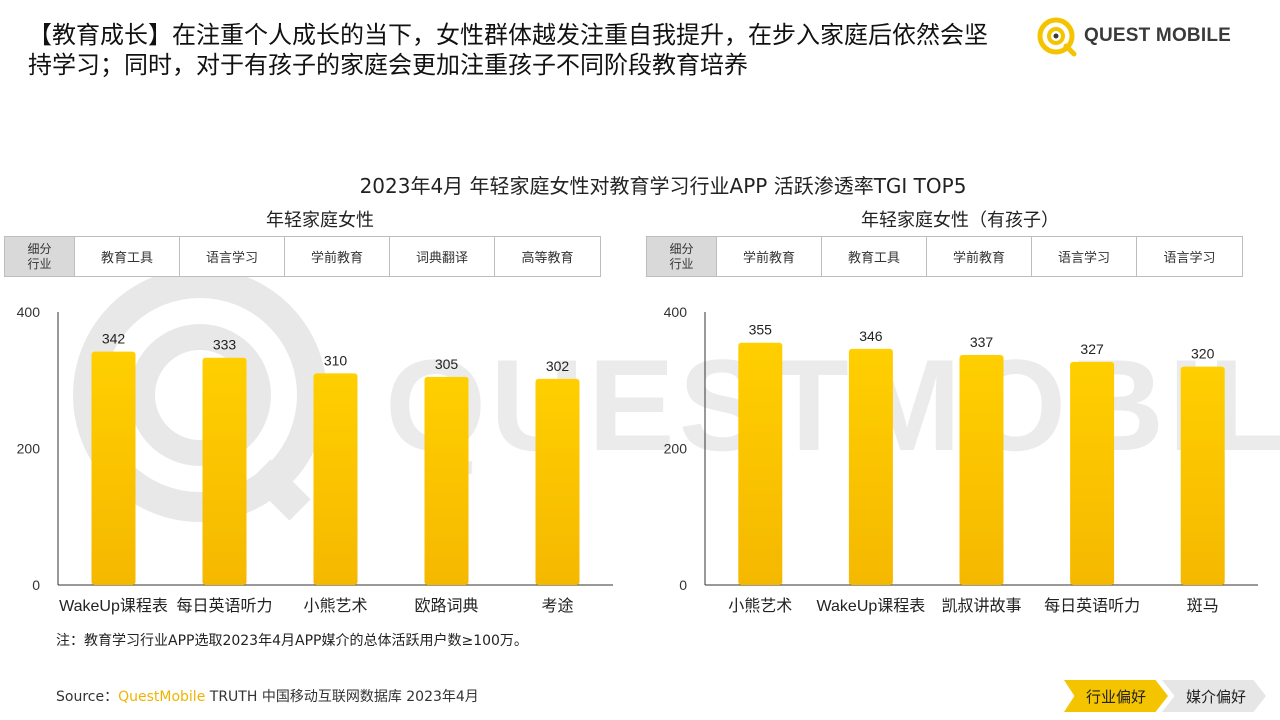 The width and height of the screenshot is (1280, 720). Describe the element at coordinates (1092, 349) in the screenshot. I see `bar-data-label: 327` at that location.